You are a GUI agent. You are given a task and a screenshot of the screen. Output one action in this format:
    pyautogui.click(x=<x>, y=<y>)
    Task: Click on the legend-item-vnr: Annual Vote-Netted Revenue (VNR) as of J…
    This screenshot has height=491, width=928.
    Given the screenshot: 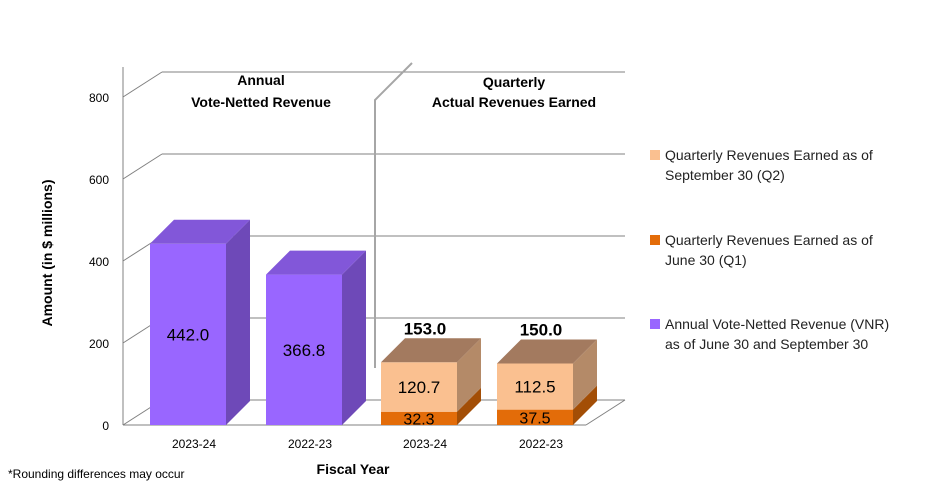 What is the action you would take?
    pyautogui.click(x=777, y=334)
    